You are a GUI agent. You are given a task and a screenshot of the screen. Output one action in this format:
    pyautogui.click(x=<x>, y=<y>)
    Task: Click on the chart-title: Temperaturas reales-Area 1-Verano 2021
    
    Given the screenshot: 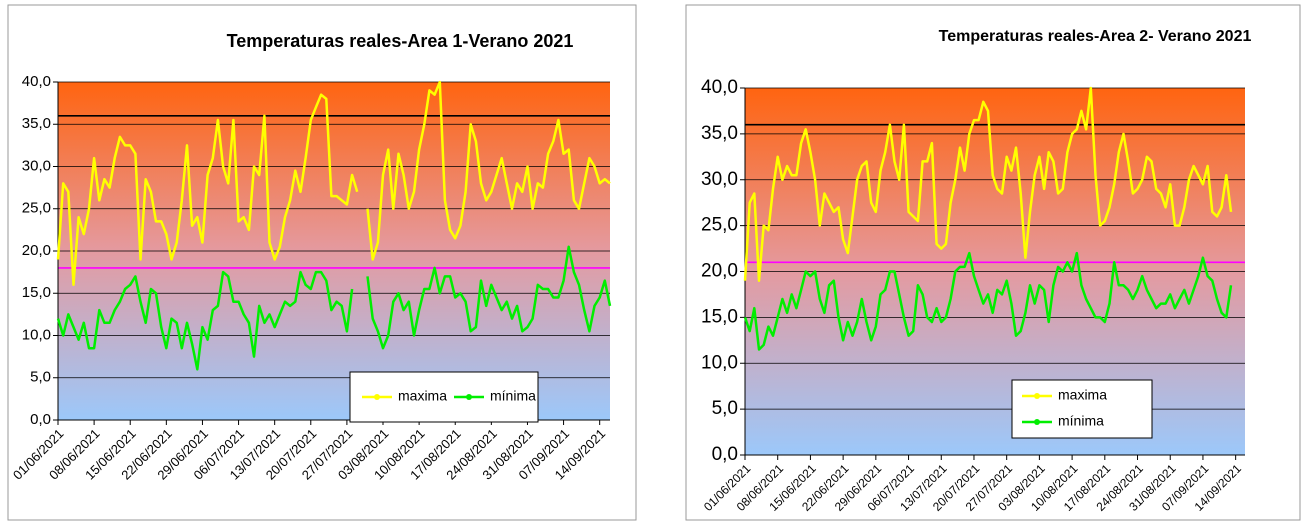 What is the action you would take?
    pyautogui.click(x=400, y=41)
    